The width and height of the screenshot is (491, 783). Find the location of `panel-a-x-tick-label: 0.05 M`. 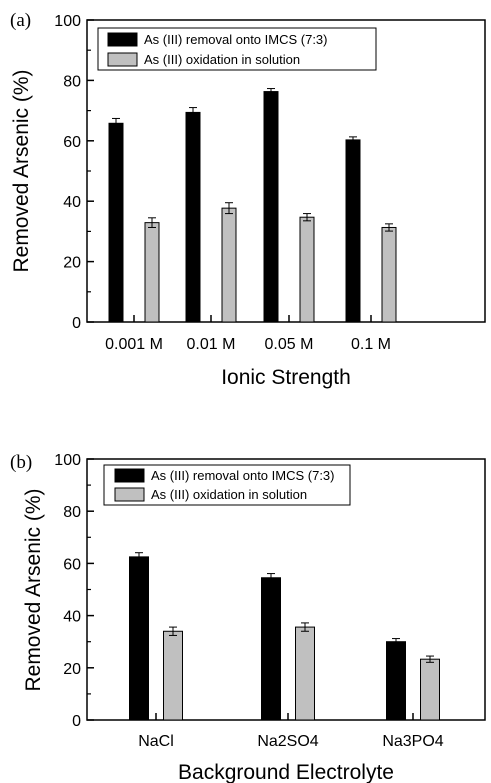

panel-a-x-tick-label: 0.05 M is located at coordinates (289, 344).